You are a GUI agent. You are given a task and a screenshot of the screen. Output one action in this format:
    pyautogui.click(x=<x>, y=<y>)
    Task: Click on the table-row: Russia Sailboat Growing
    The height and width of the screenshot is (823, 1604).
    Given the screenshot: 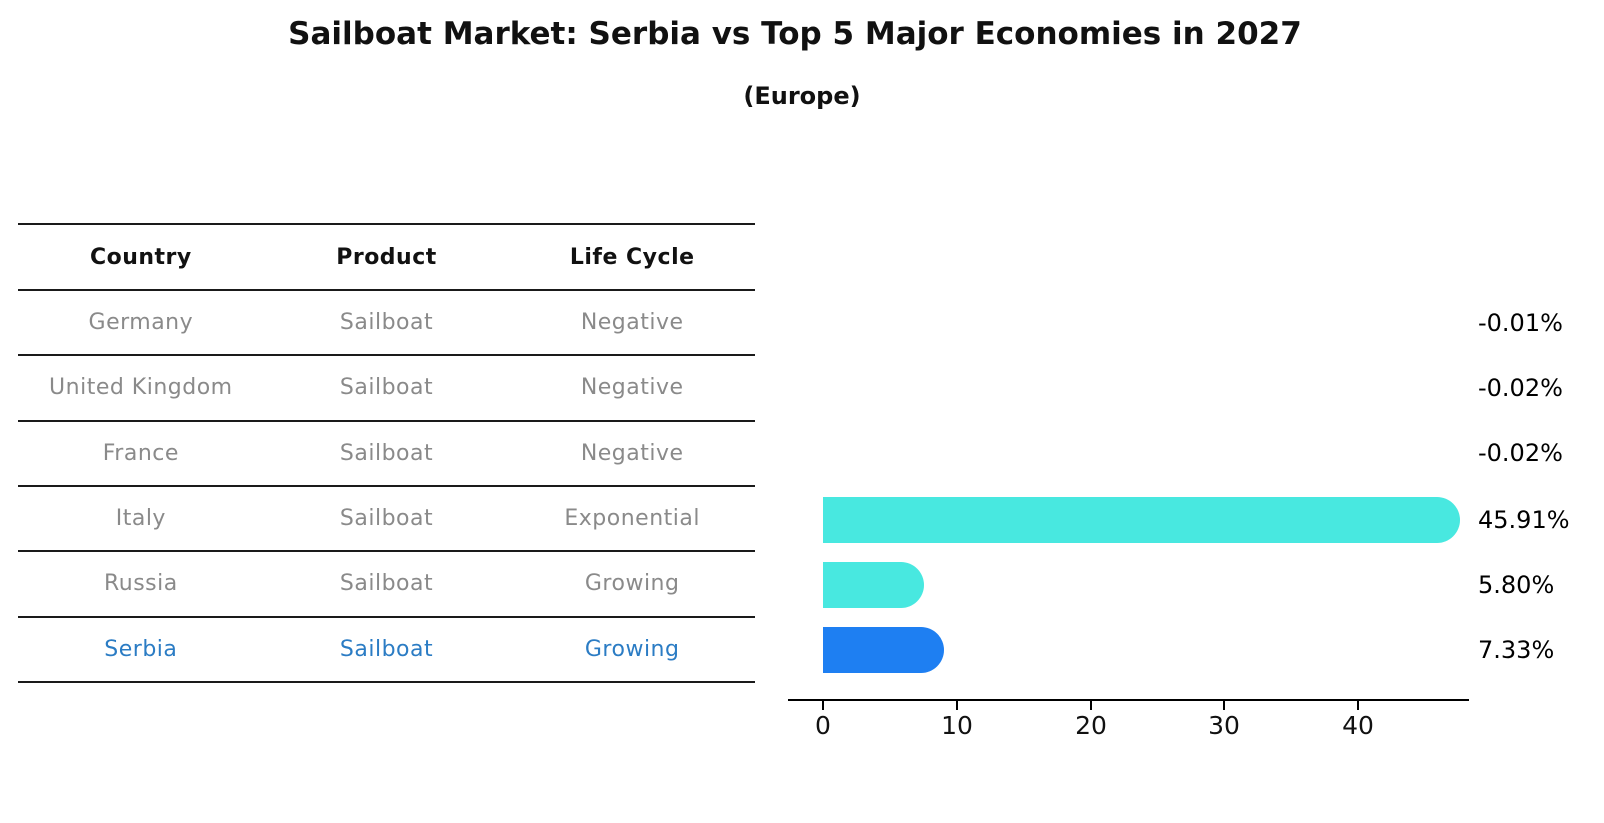 What is the action you would take?
    pyautogui.click(x=386, y=582)
    